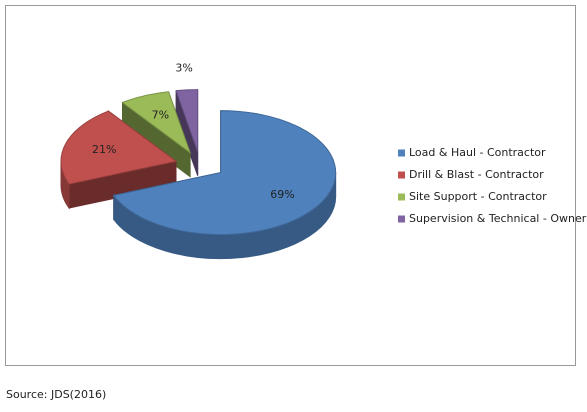 Image resolution: width=587 pixels, height=412 pixels. Describe the element at coordinates (282, 194) in the screenshot. I see `data-label: 69%` at that location.